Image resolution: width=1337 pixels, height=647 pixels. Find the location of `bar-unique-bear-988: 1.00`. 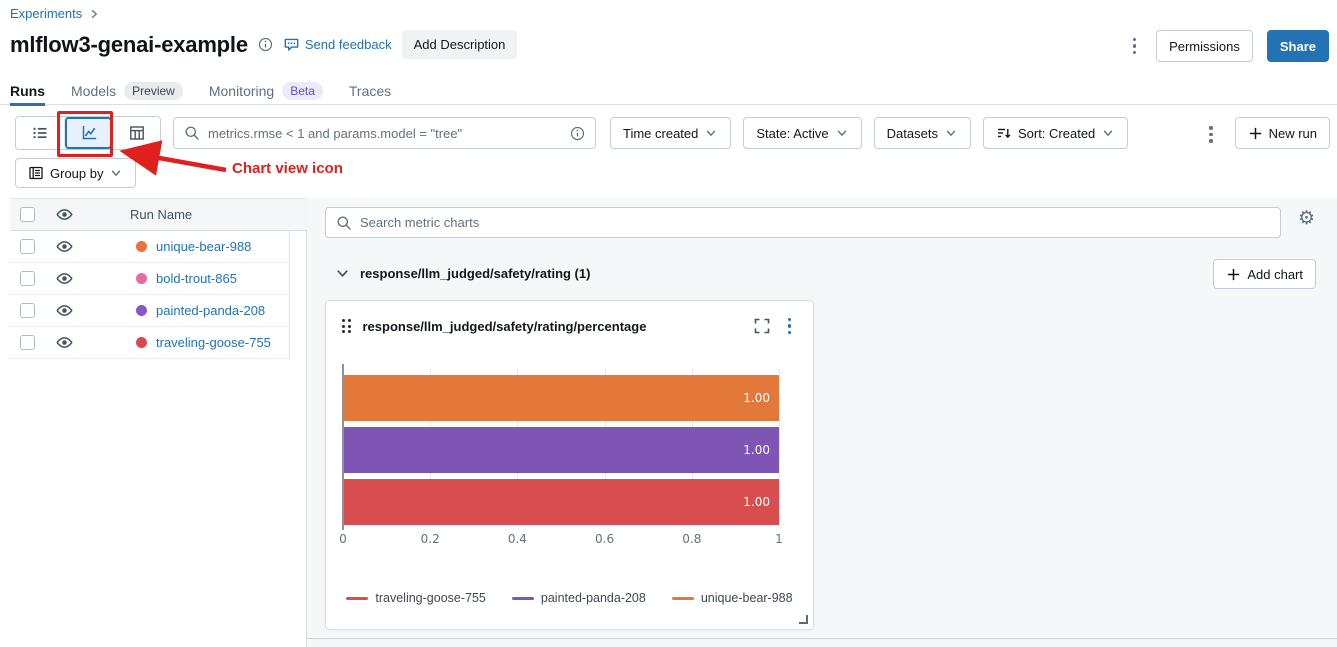

bar-unique-bear-988: 1.00 is located at coordinates (561, 398).